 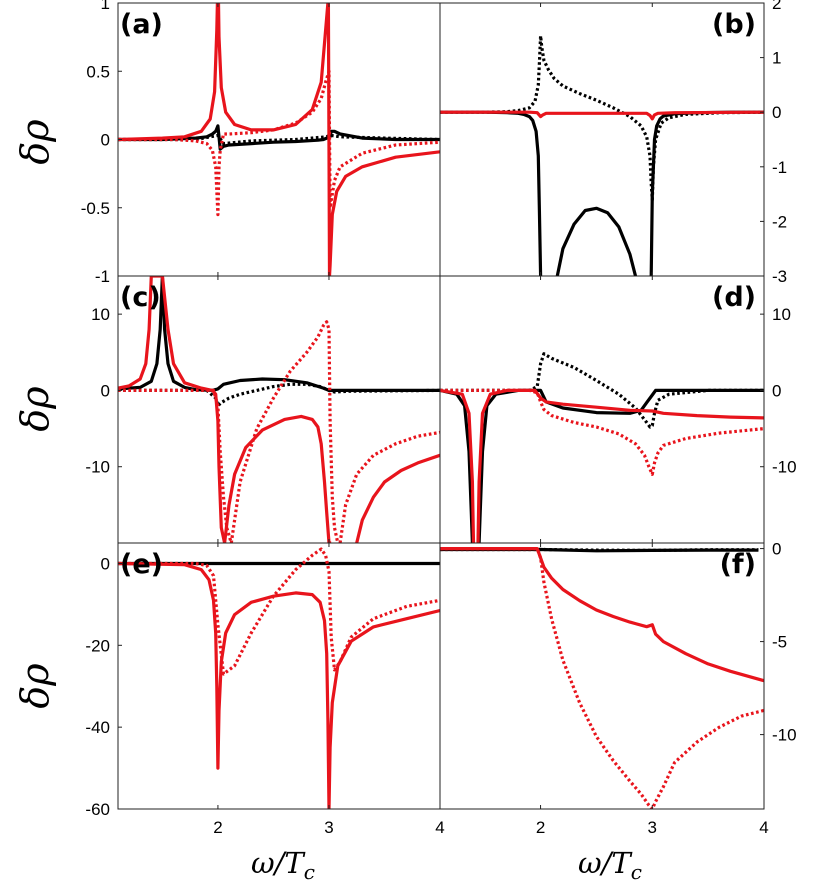 What do you see at coordinates (602, 432) in the screenshot?
I see `series-d-7-red-dotted` at bounding box center [602, 432].